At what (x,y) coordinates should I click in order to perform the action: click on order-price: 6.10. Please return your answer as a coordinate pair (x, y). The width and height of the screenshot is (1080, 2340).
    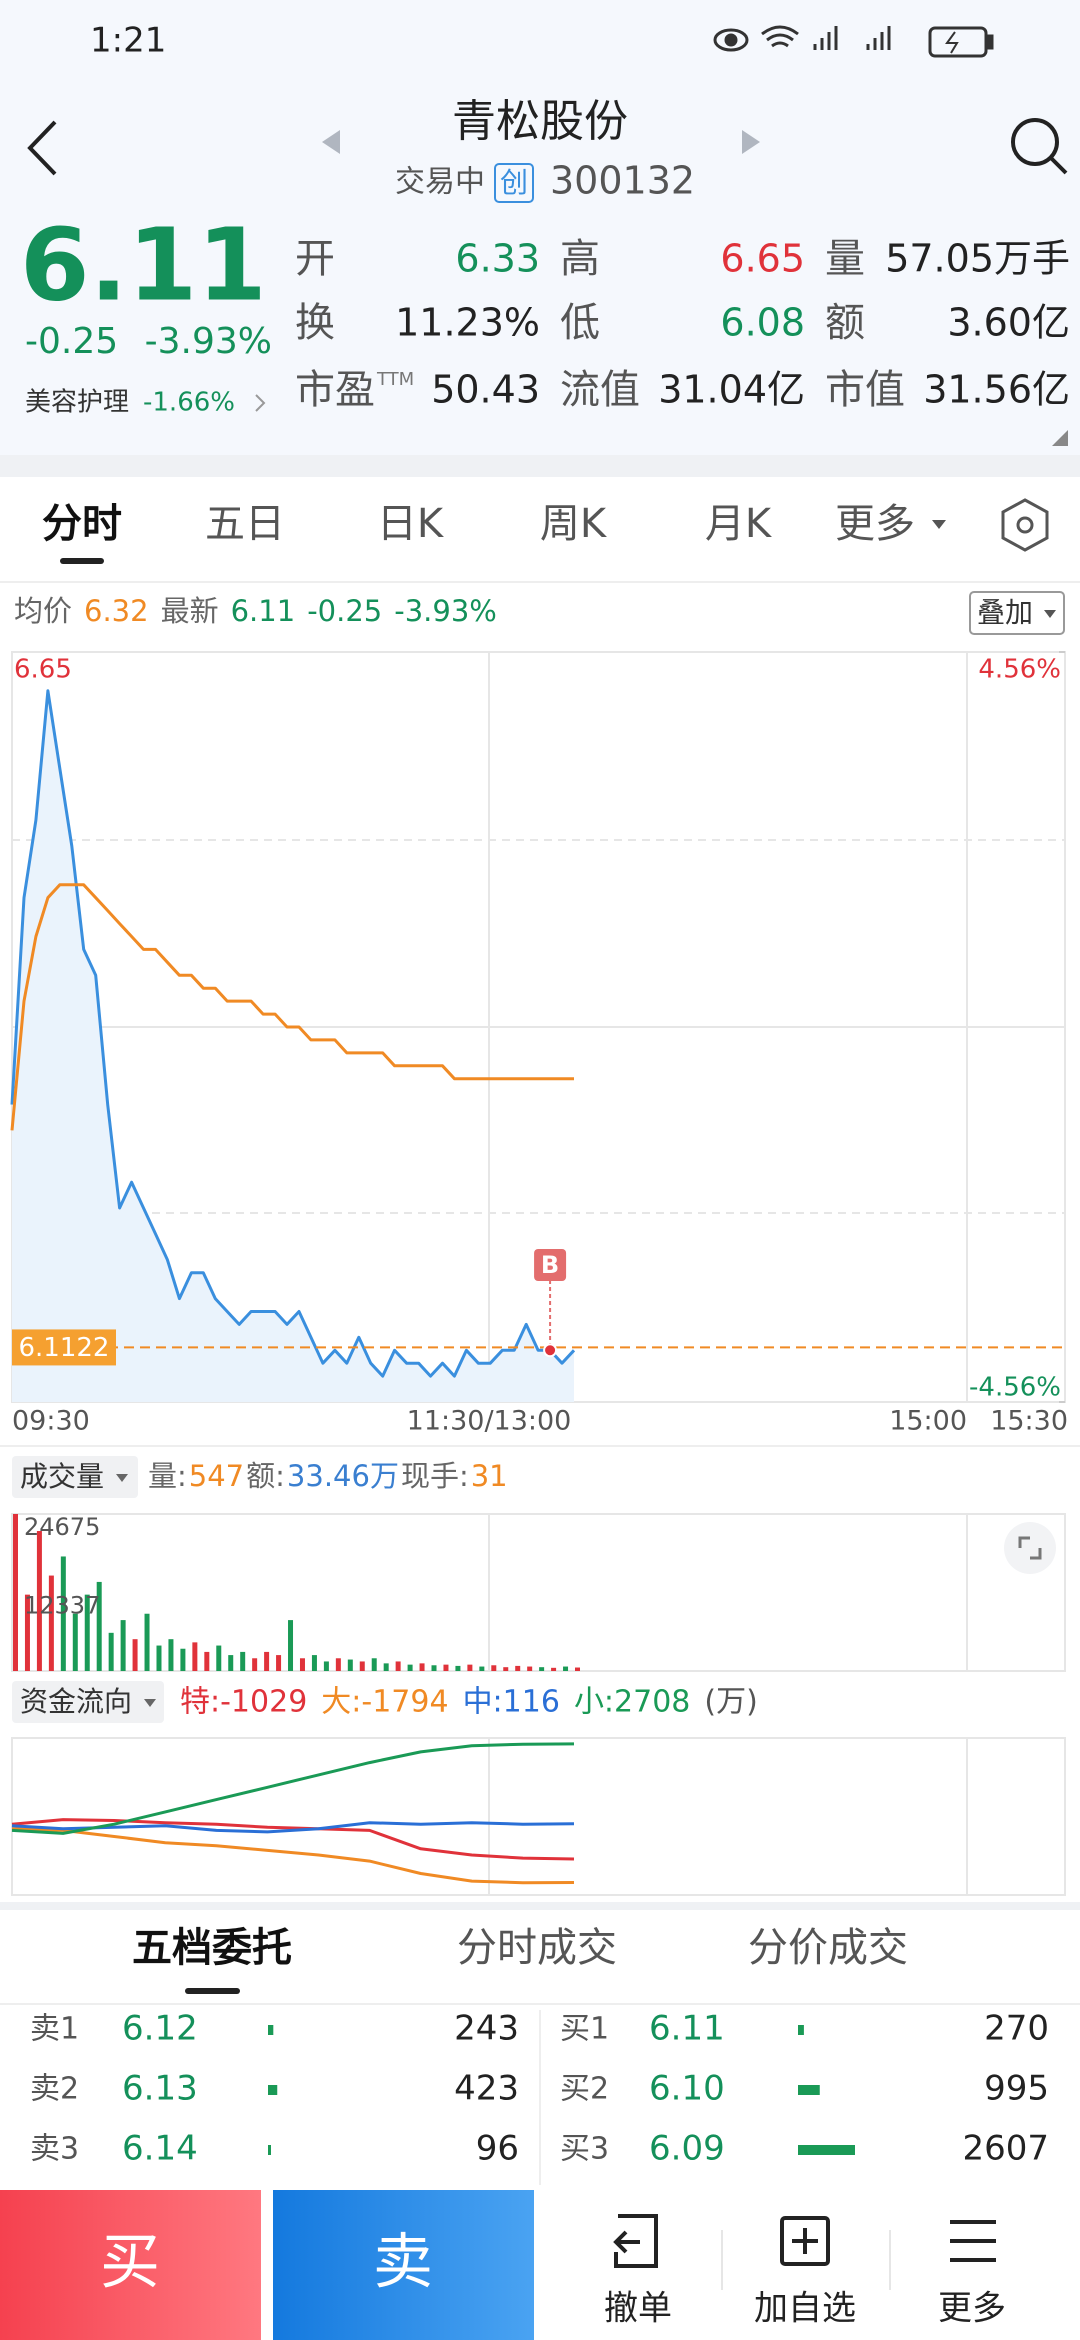
    Looking at the image, I should click on (687, 2089).